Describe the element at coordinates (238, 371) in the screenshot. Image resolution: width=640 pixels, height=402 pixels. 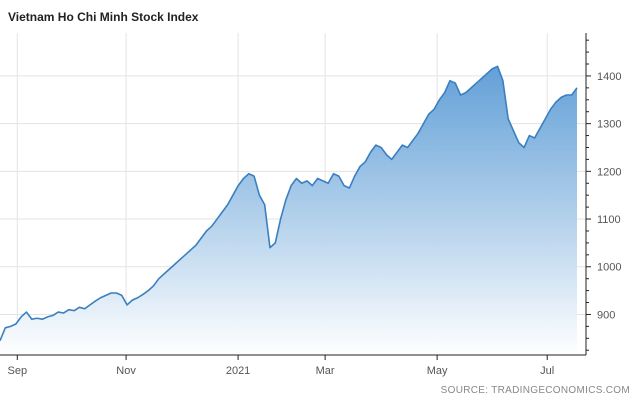
I see `x-tick-label: 2021` at that location.